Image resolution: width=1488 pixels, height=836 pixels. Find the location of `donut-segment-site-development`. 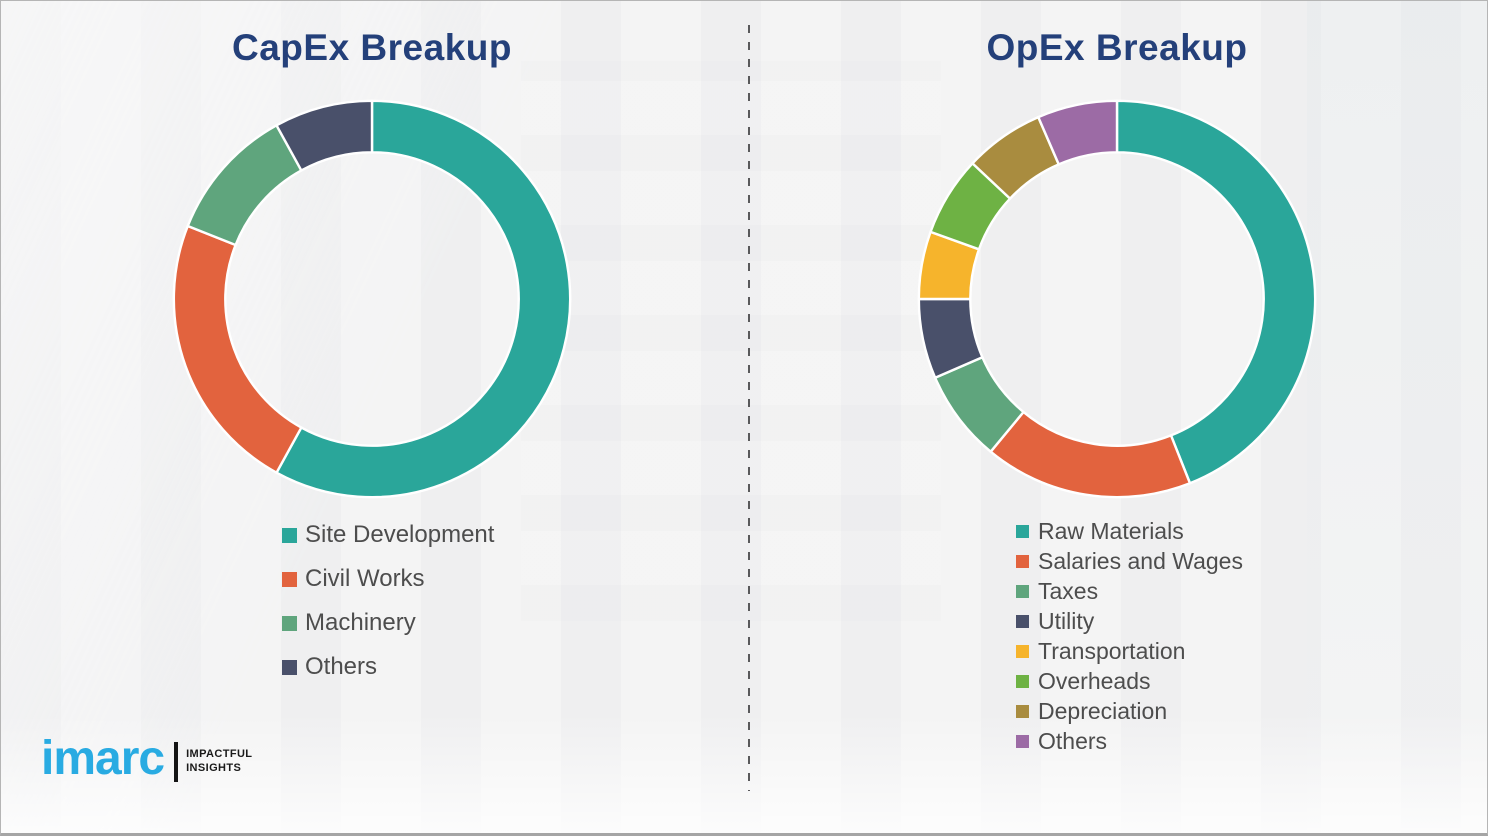

donut-segment-site-development is located at coordinates (423, 299).